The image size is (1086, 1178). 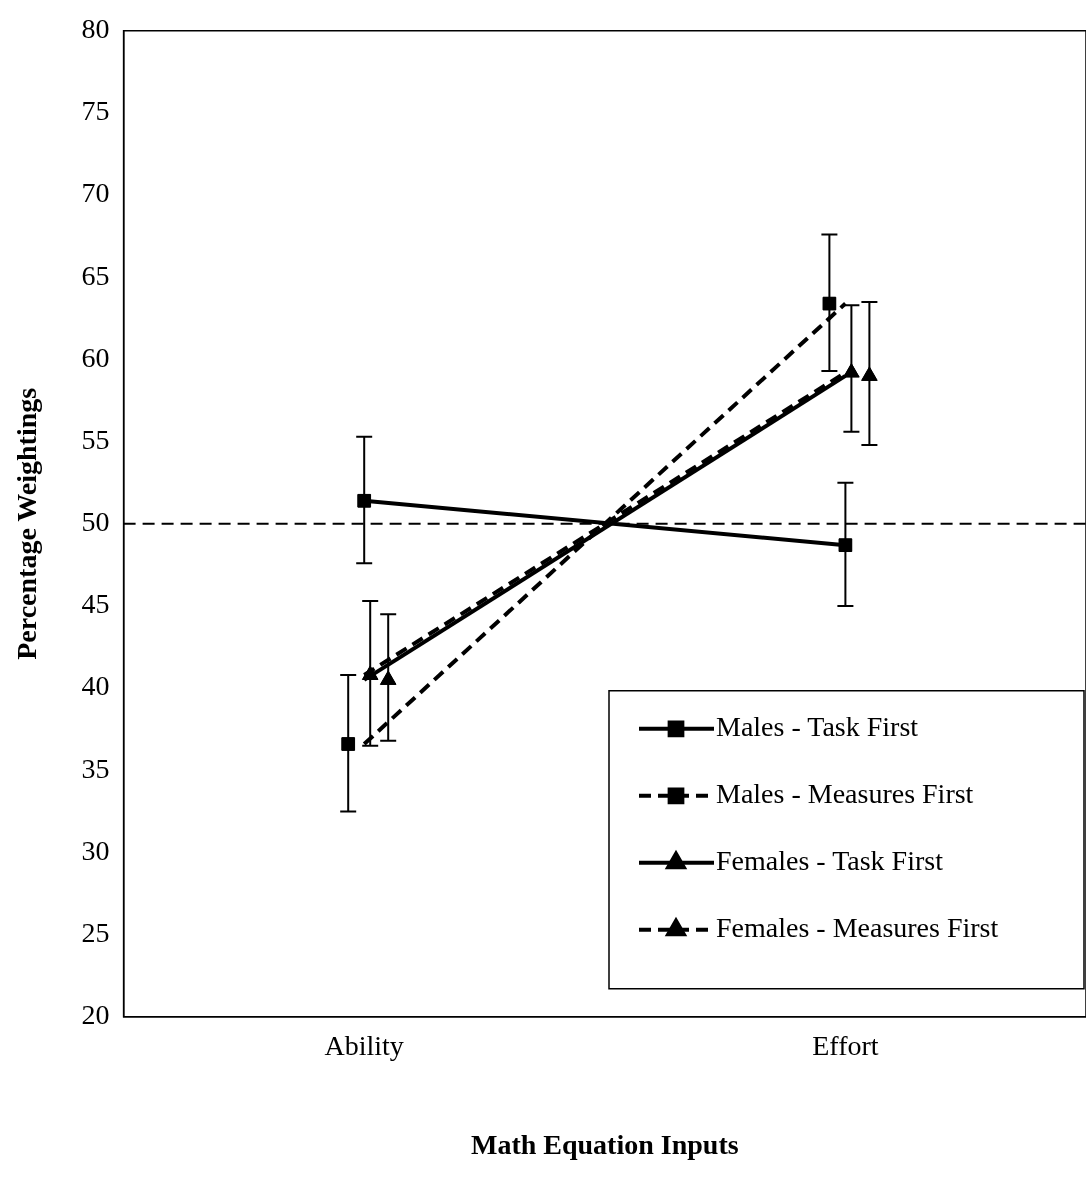 I want to click on y-tick-label: 65, so click(x=95, y=275).